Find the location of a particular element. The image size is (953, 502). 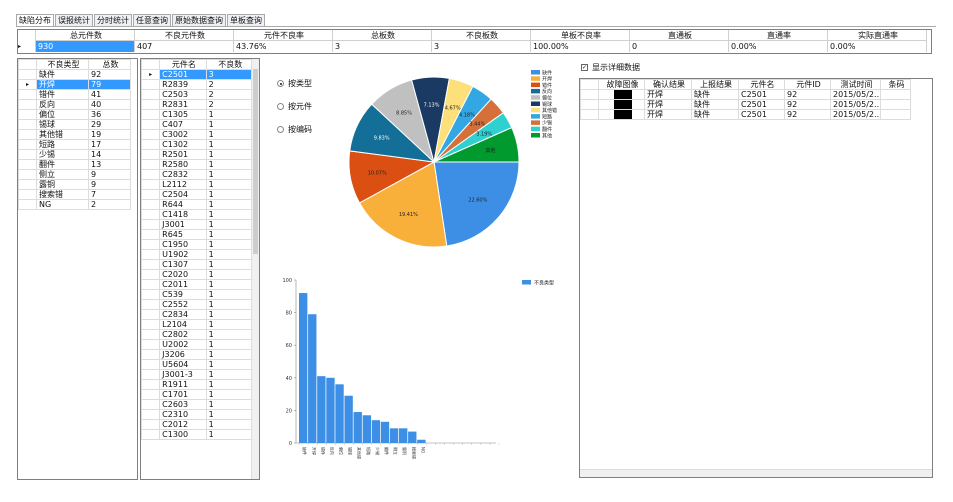

table-row: C2802 1 is located at coordinates (197, 334).